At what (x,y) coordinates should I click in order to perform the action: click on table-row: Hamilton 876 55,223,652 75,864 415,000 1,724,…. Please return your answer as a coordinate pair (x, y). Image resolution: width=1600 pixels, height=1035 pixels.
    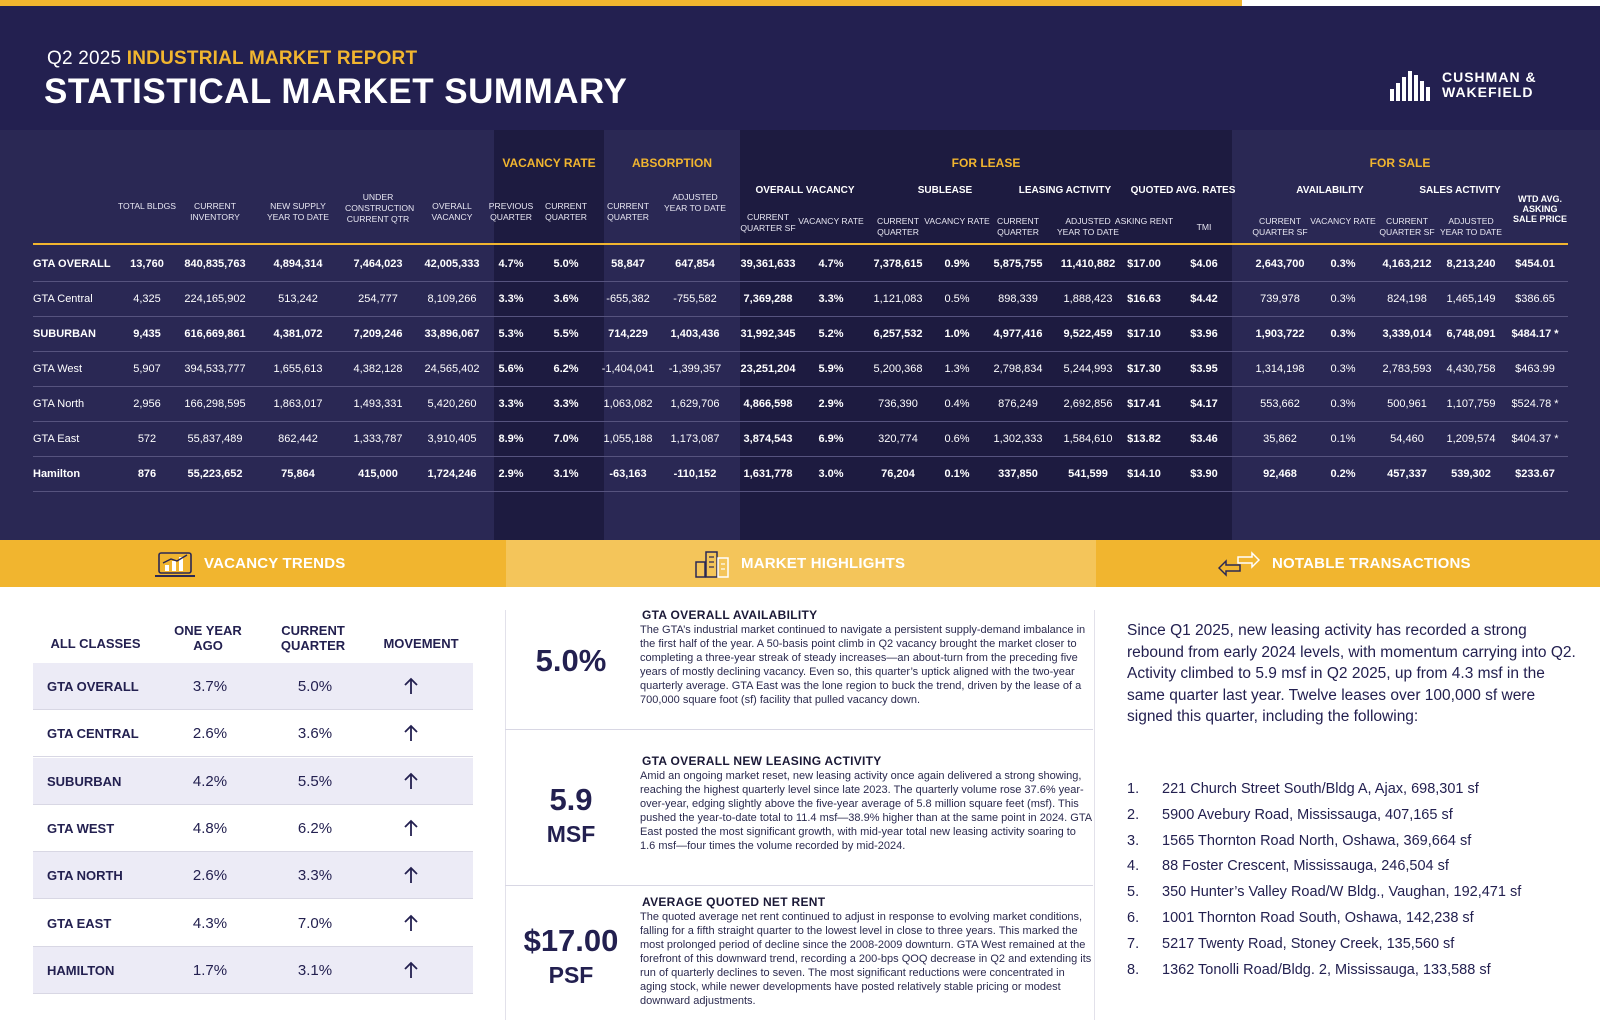
    Looking at the image, I should click on (800, 474).